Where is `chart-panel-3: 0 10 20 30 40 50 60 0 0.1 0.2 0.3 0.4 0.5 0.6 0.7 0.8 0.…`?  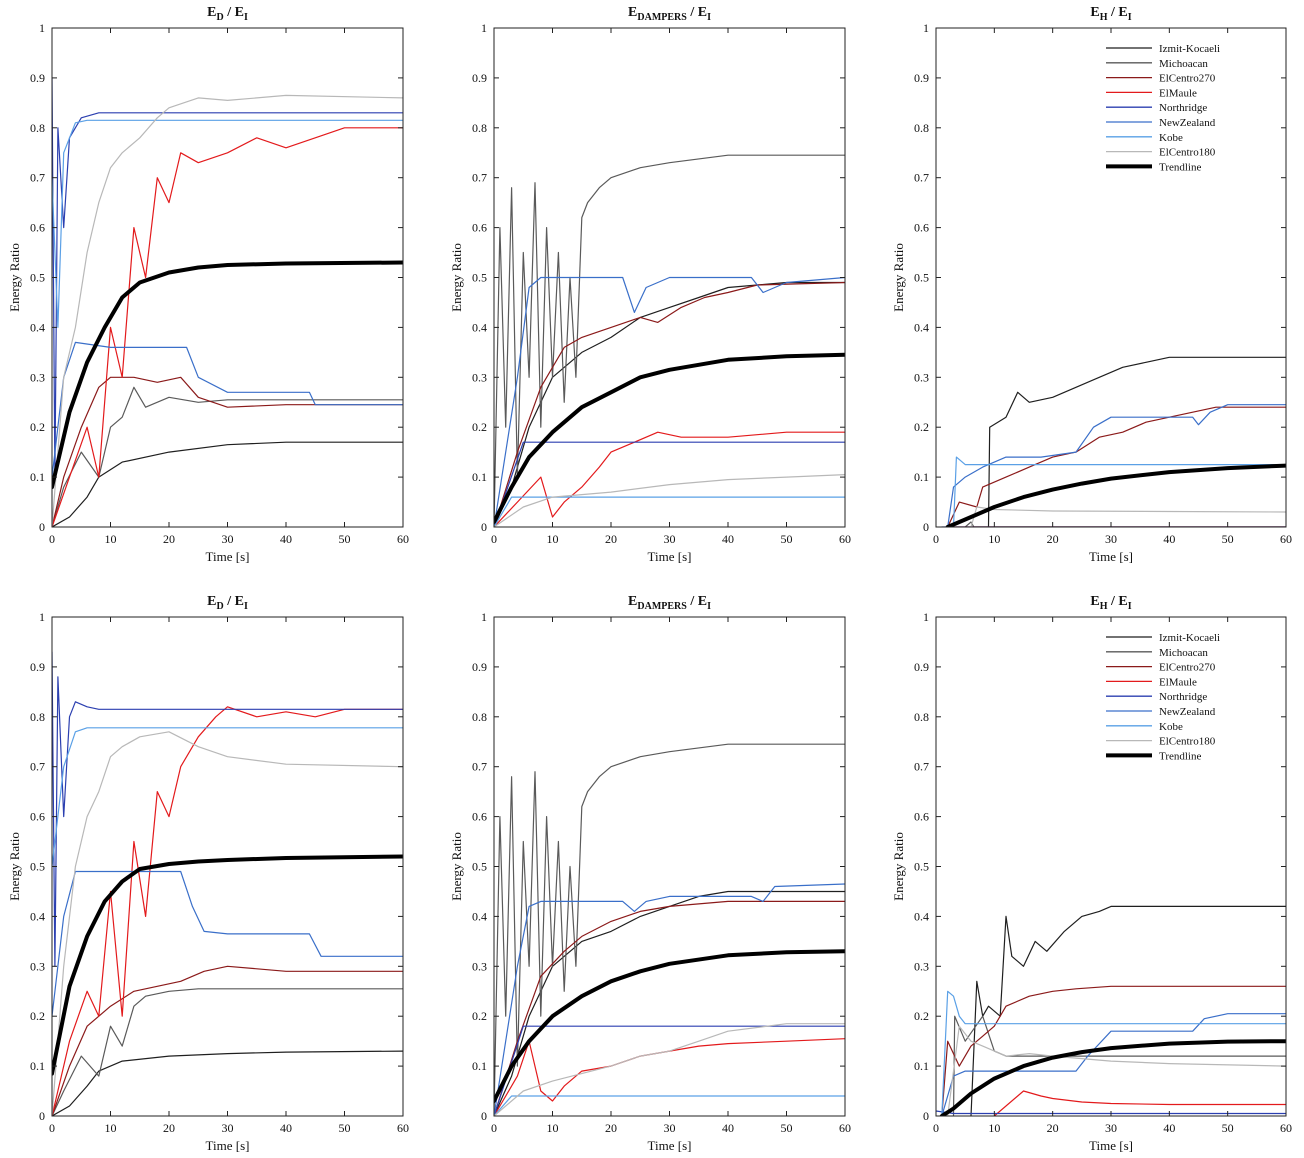 chart-panel-3: 0 10 20 30 40 50 60 0 0.1 0.2 0.3 0.4 0.5 0.6 0.7 0.8 0.… is located at coordinates (1091, 284).